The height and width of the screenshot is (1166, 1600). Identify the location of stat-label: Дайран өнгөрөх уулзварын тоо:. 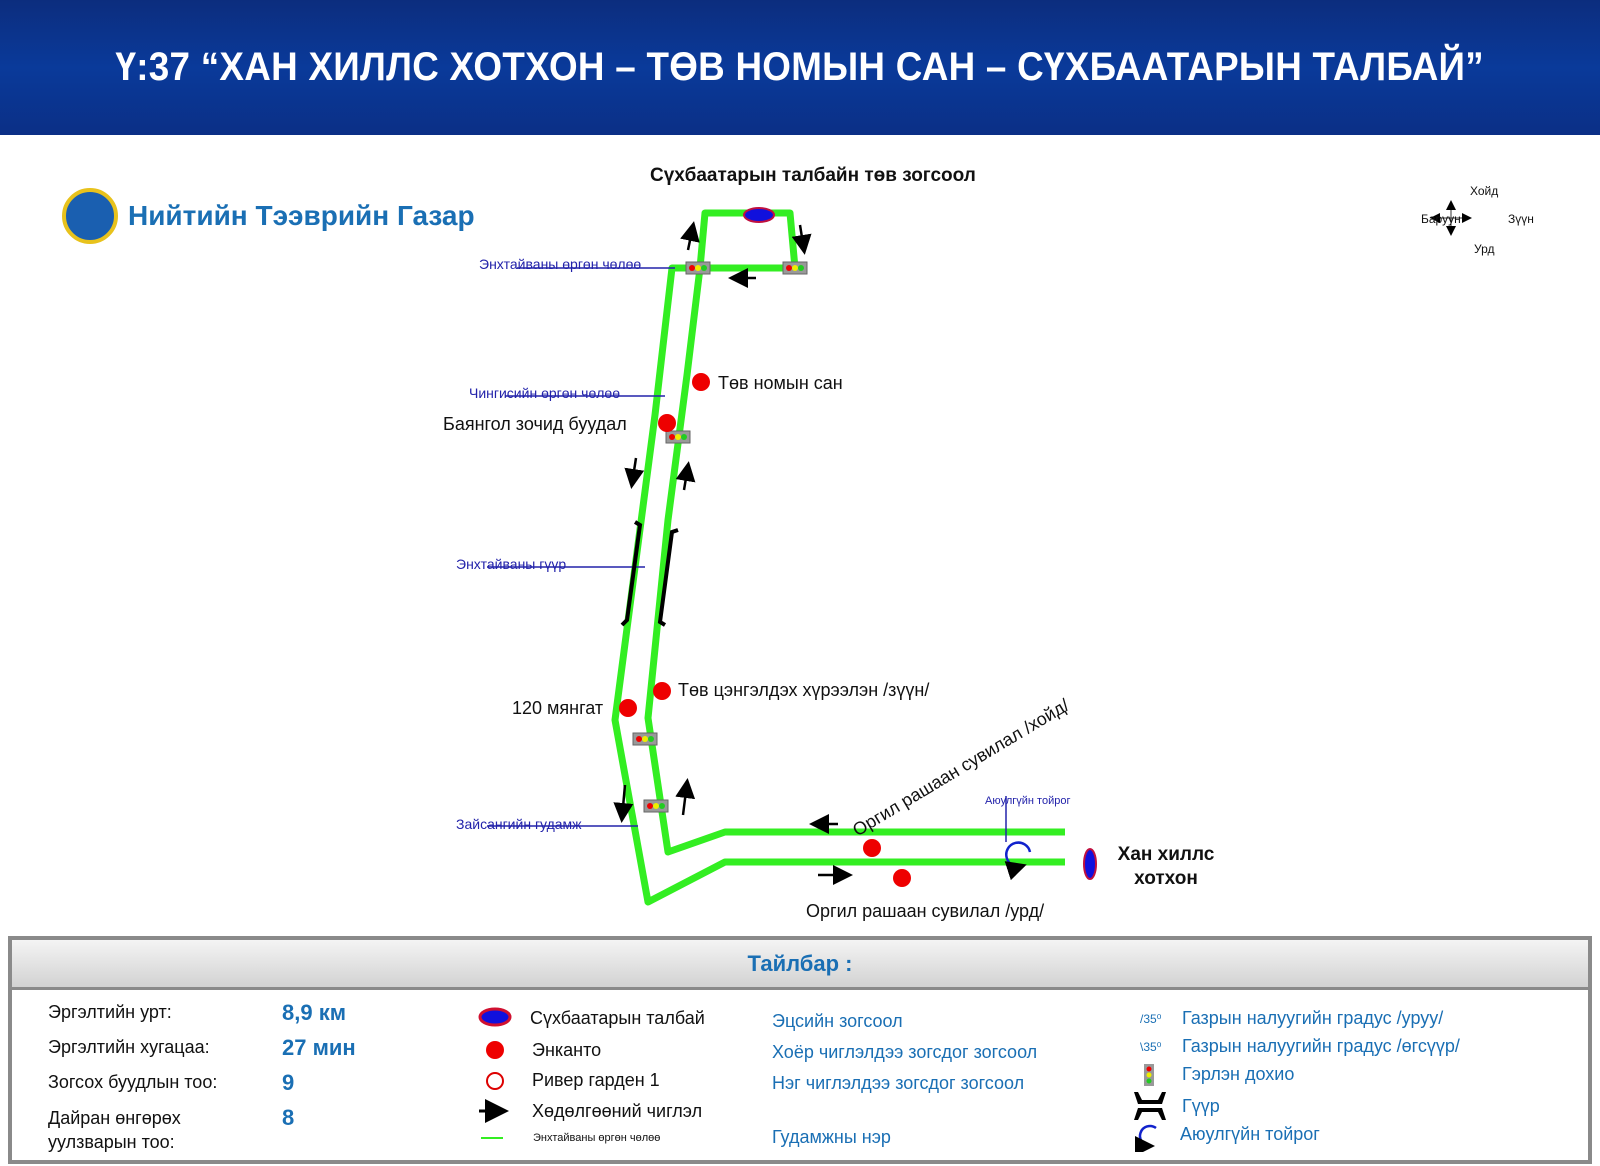
(114, 1130).